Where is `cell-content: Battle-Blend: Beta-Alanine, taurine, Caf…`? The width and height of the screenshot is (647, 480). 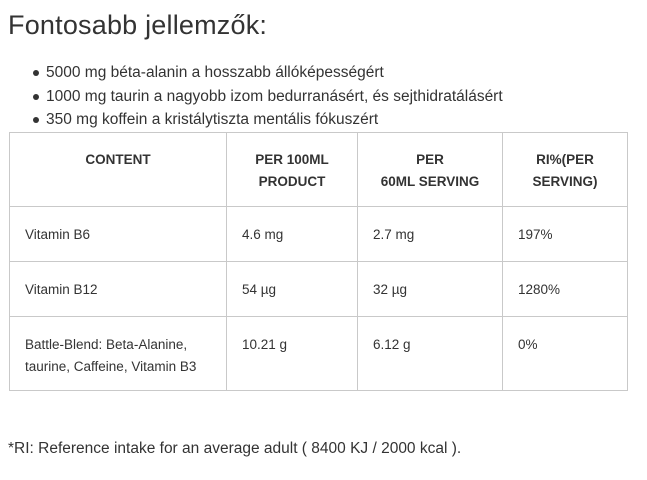 cell-content: Battle-Blend: Beta-Alanine, taurine, Caf… is located at coordinates (118, 353).